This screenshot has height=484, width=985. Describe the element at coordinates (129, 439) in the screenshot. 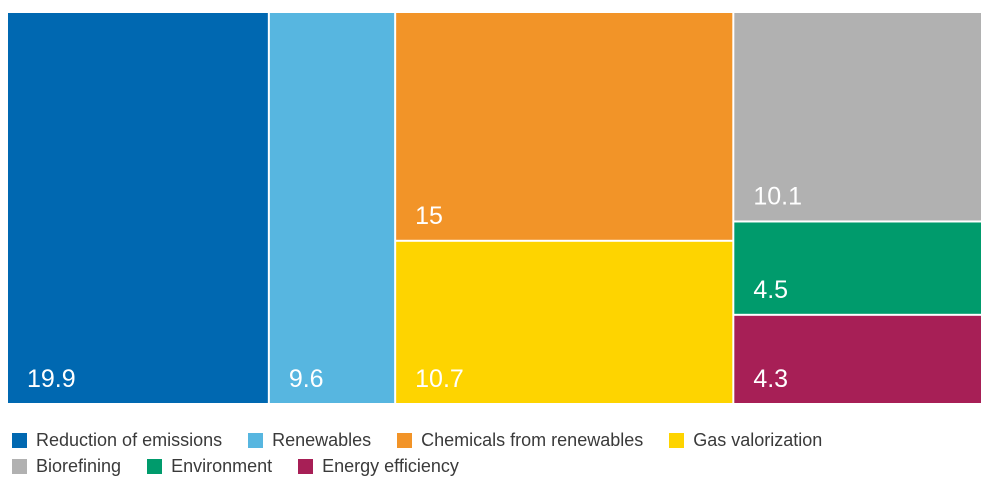

I see `legend-label: Reduction of emissions` at that location.